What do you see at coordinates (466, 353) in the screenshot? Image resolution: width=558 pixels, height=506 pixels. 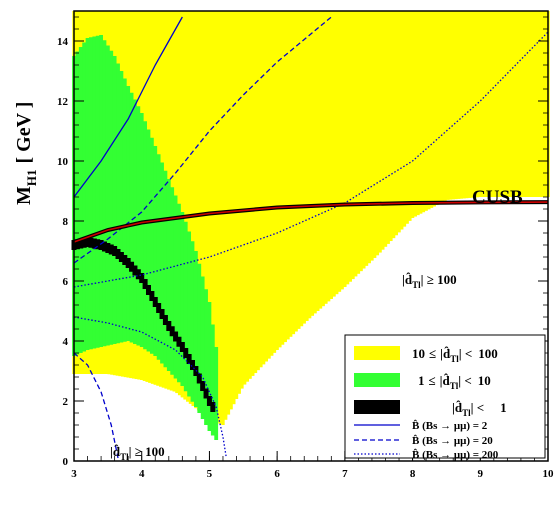 I see `legend-yellow-rel2: | <` at bounding box center [466, 353].